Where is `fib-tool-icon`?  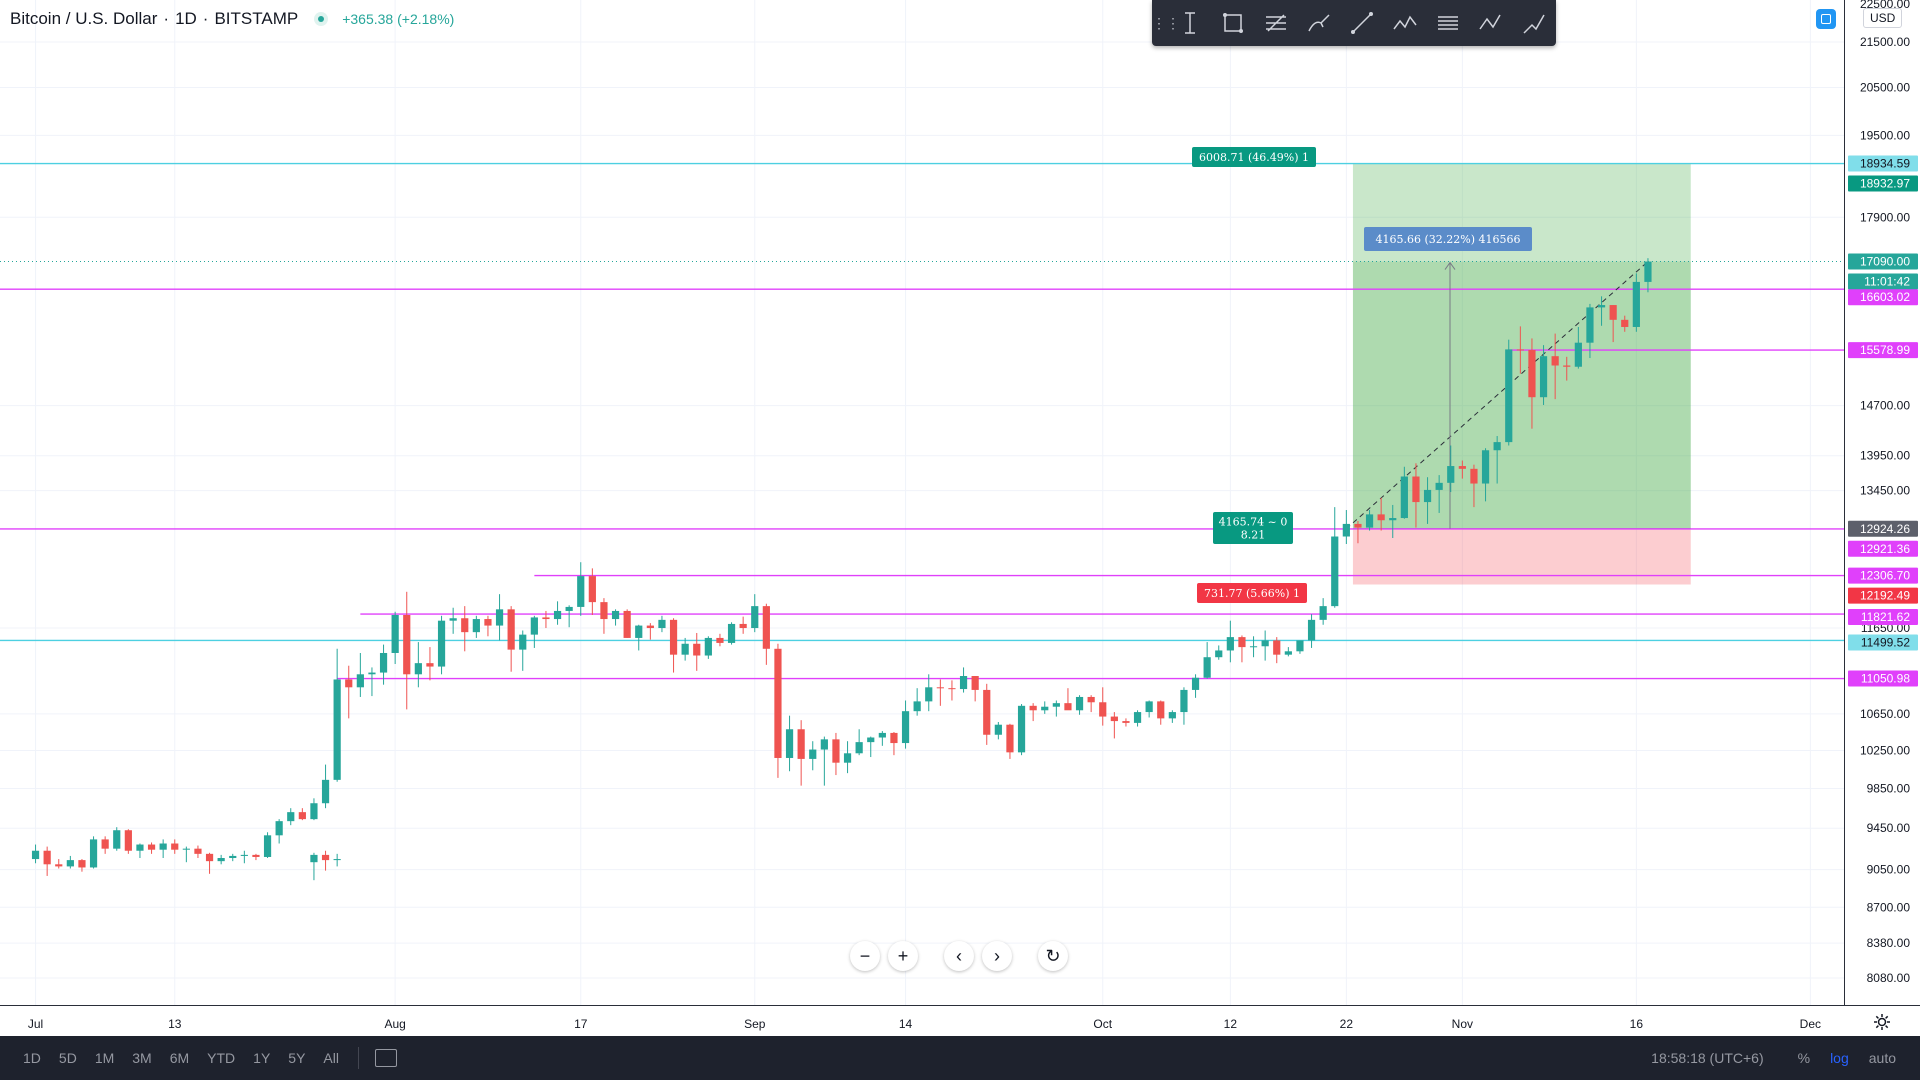
fib-tool-icon is located at coordinates (1275, 23).